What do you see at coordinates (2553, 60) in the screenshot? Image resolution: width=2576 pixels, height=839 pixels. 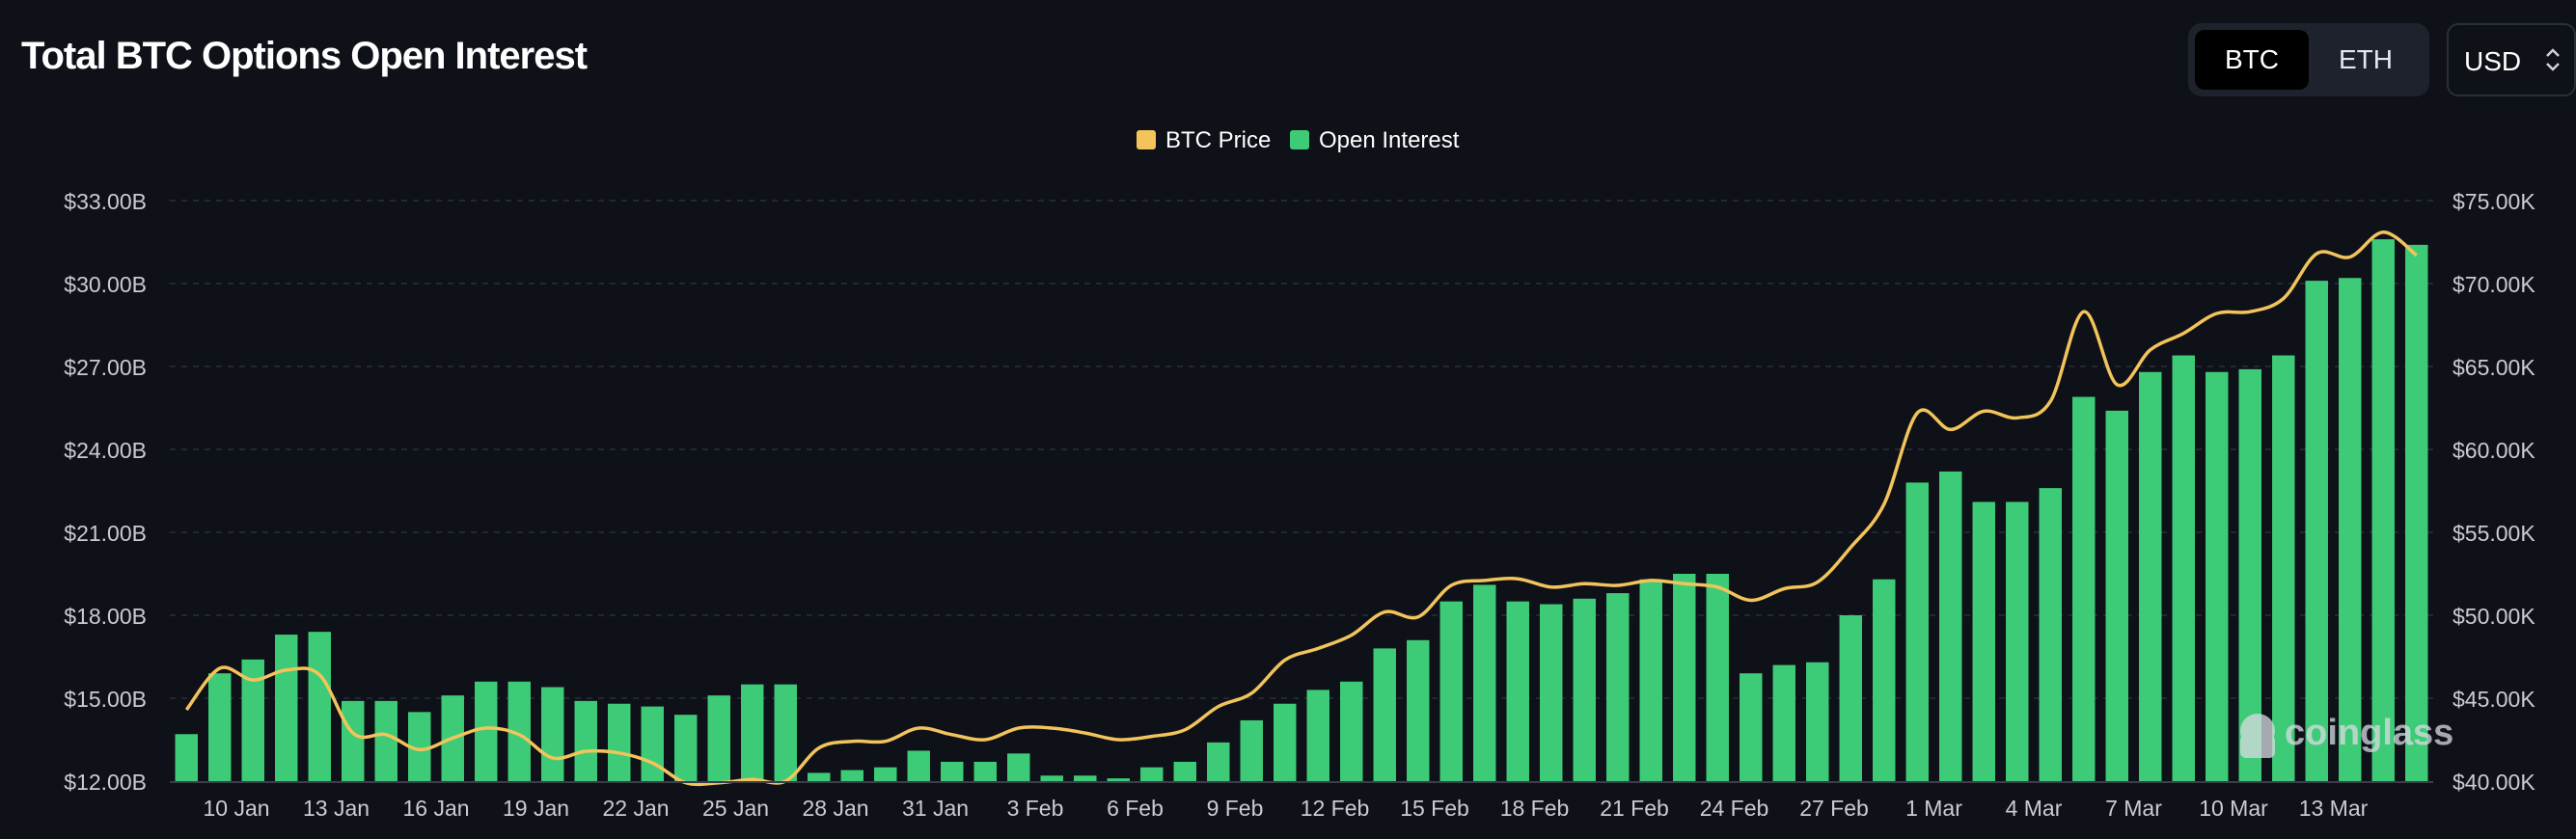 I see `chevron-up-down-icon` at bounding box center [2553, 60].